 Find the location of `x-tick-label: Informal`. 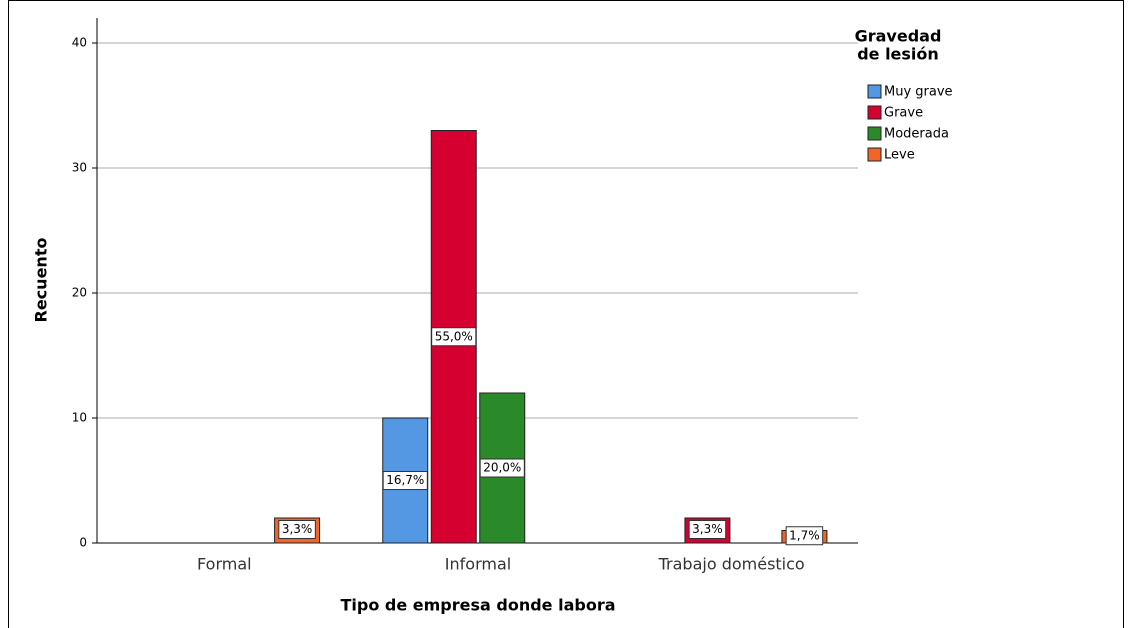

x-tick-label: Informal is located at coordinates (478, 564).